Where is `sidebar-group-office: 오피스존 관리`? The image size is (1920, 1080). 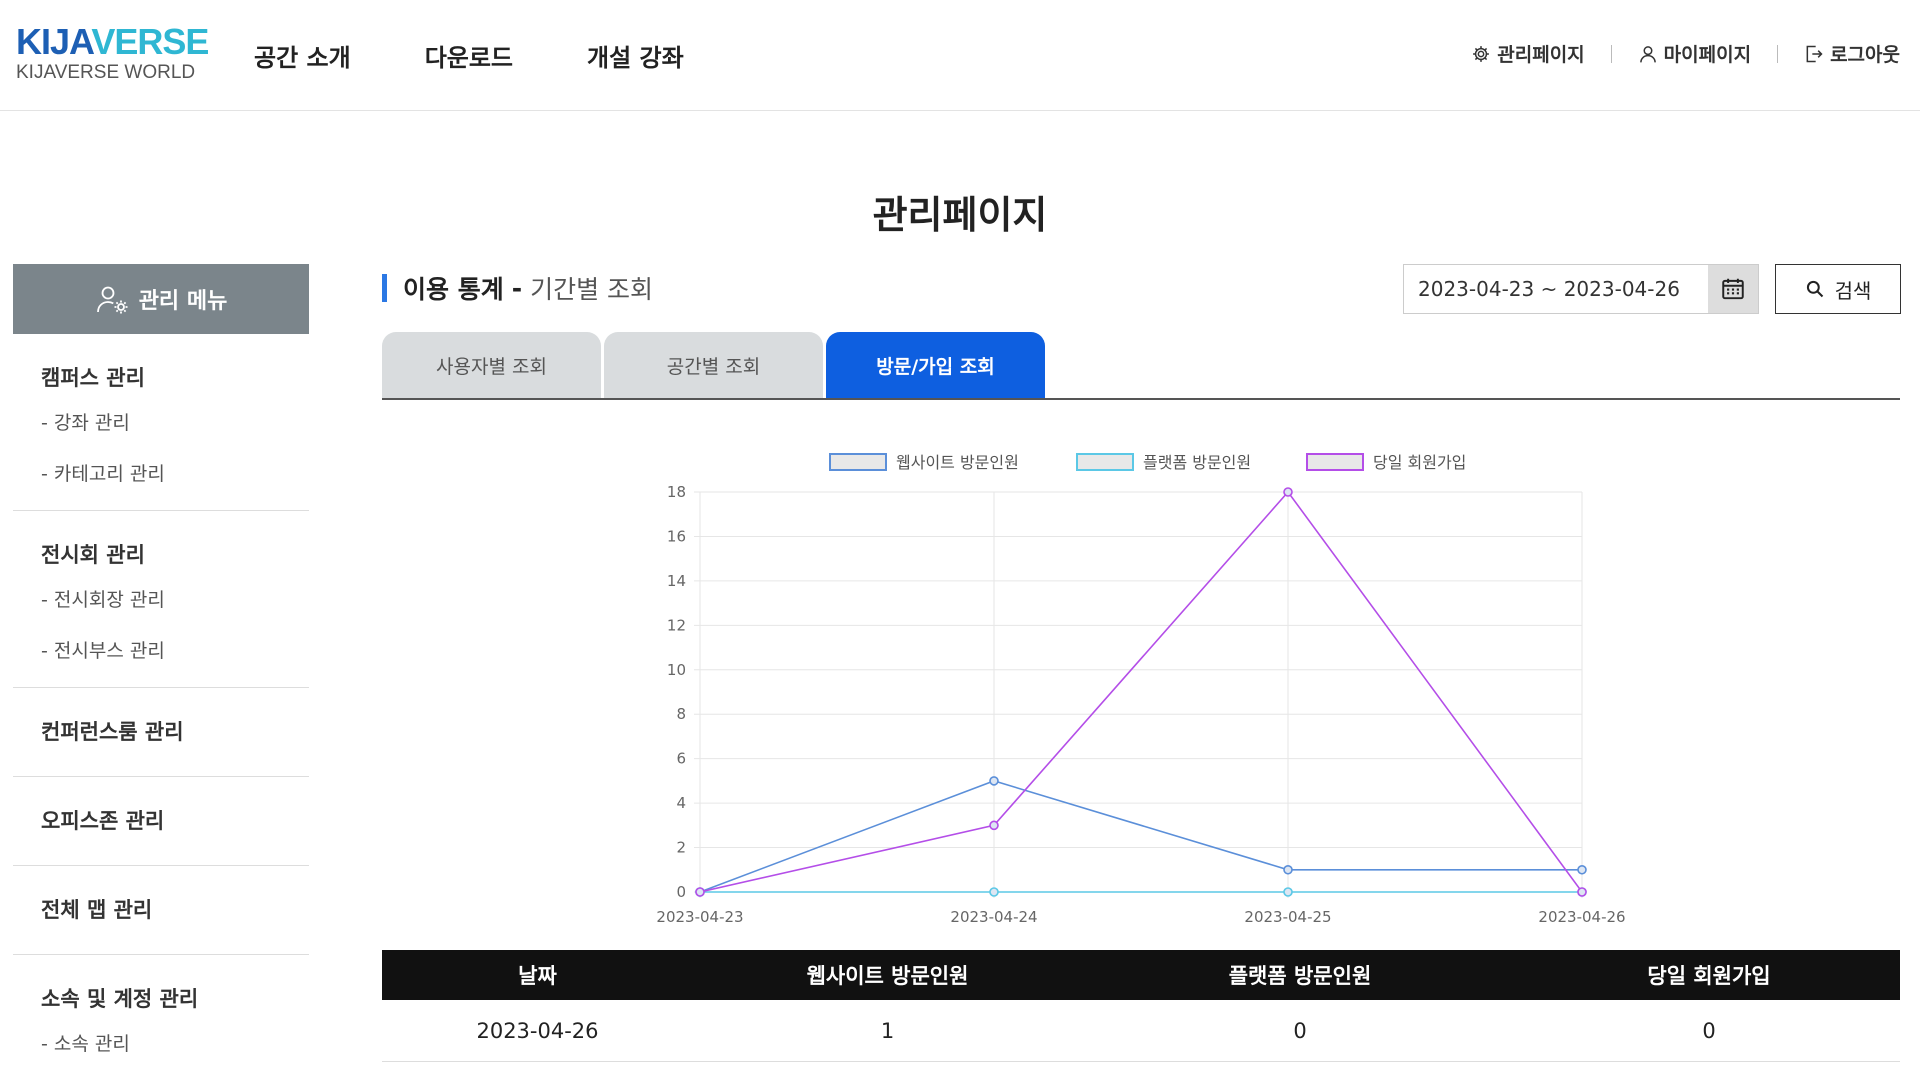 sidebar-group-office: 오피스존 관리 is located at coordinates (161, 821).